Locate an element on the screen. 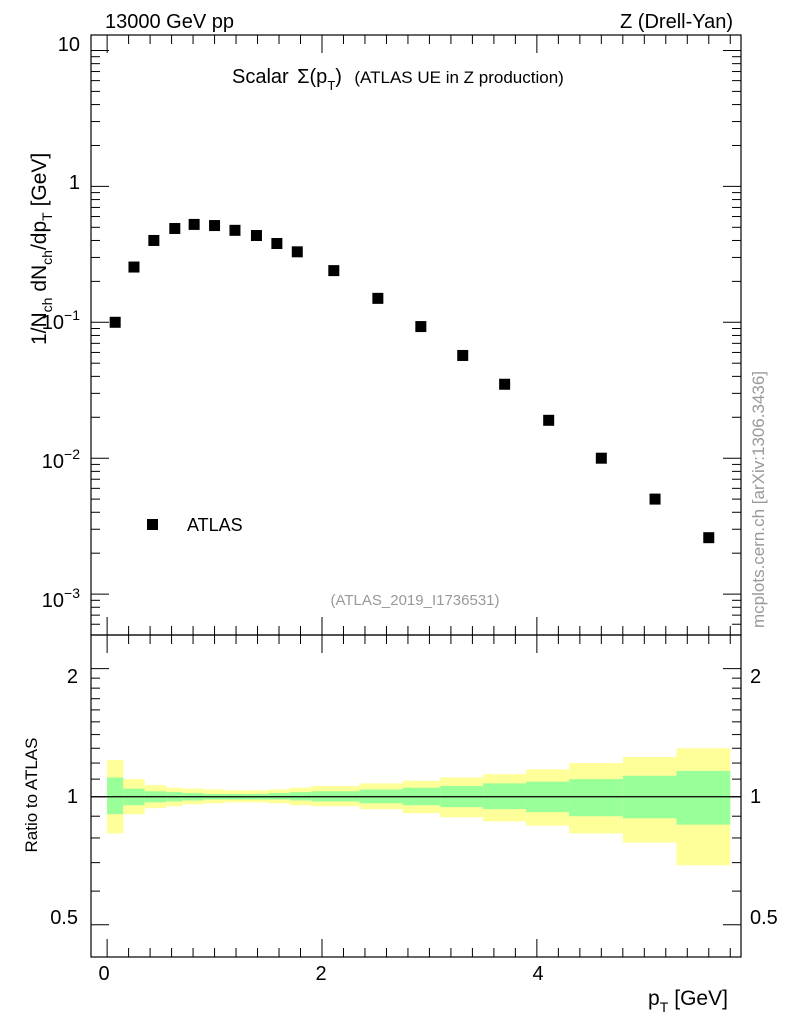  header-right: Z (Drell-Yan) is located at coordinates (676, 22).